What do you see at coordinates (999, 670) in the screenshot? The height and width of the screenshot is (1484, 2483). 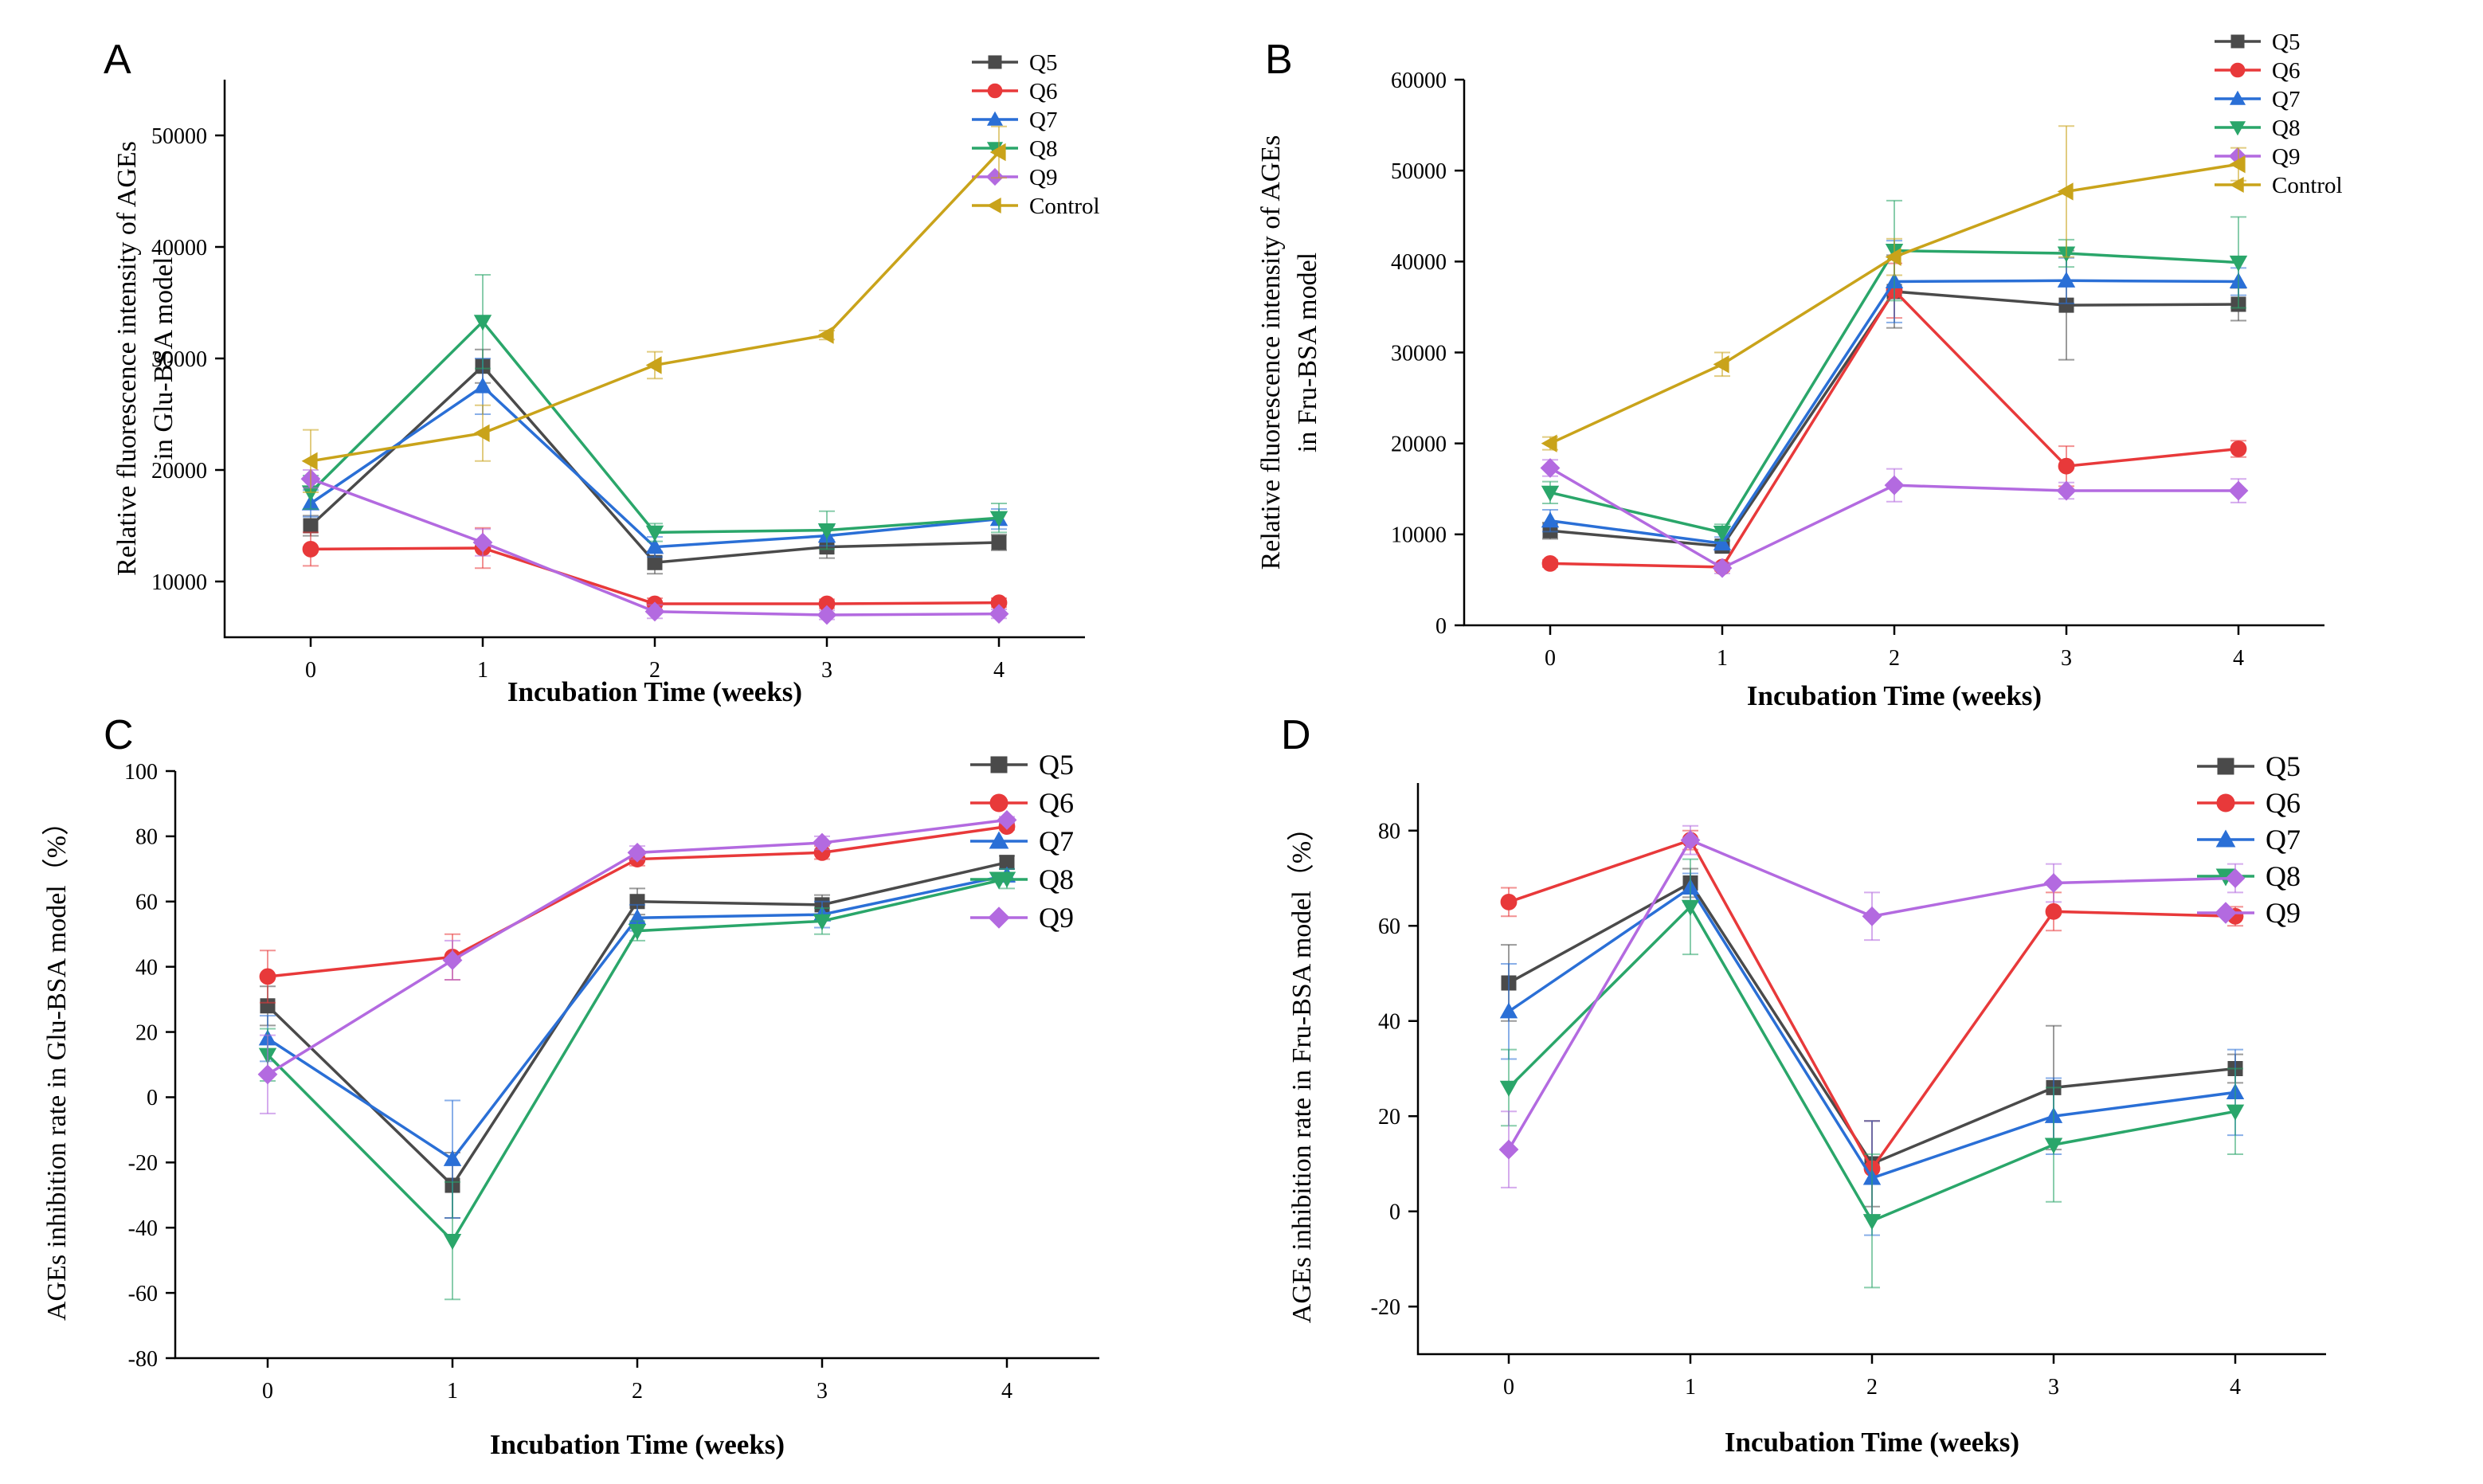 I see `x-tick-label: 4` at bounding box center [999, 670].